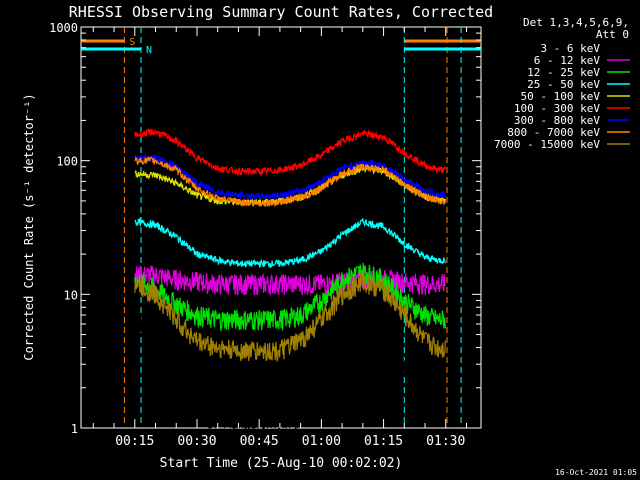 This screenshot has height=480, width=640. What do you see at coordinates (321, 441) in the screenshot?
I see `x-tick-label: 01:00` at bounding box center [321, 441].